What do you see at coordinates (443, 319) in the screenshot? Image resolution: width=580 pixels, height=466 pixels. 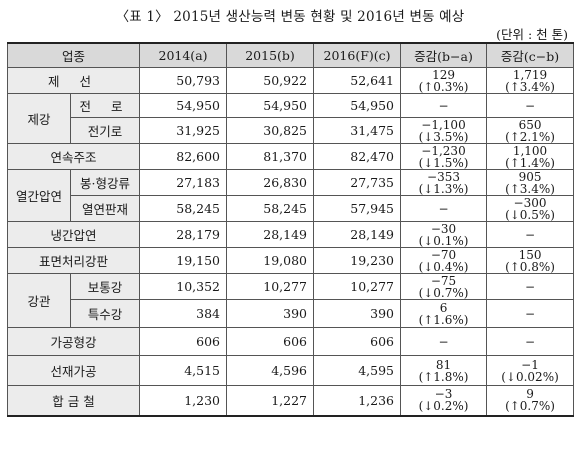 I see `change-percent: (↑1.6%)` at bounding box center [443, 319].